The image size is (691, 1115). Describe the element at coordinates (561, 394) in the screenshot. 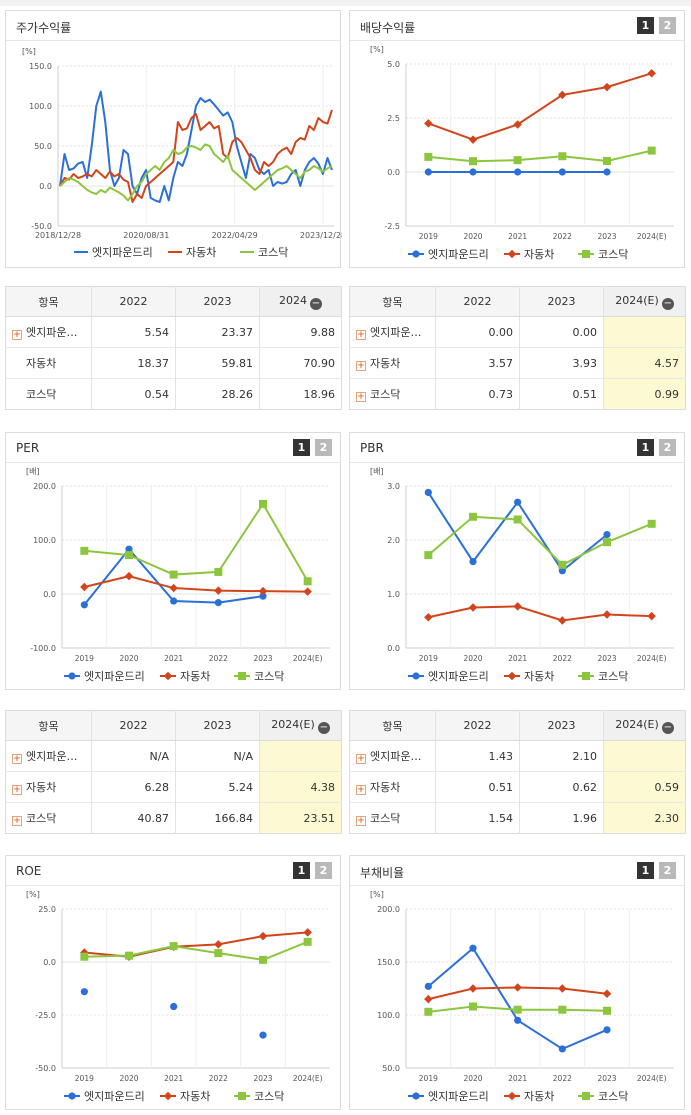

I see `value-cell: 0.51` at that location.